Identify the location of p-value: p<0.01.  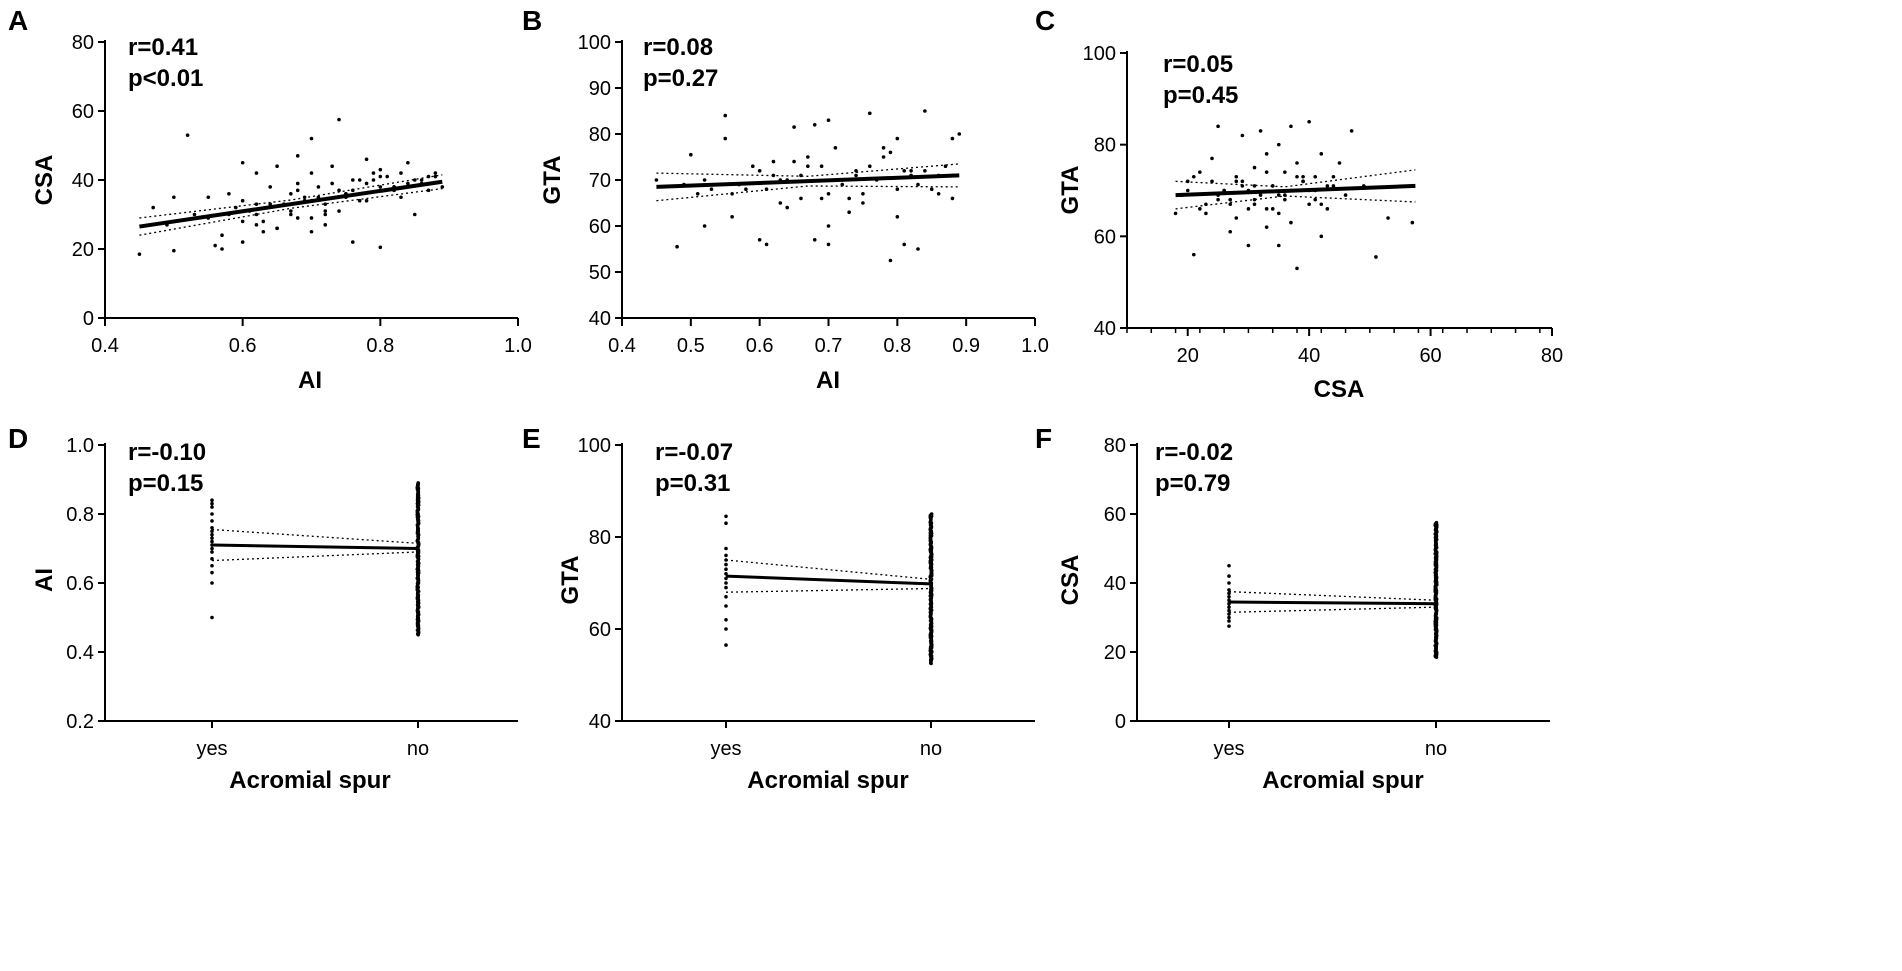
(165, 78).